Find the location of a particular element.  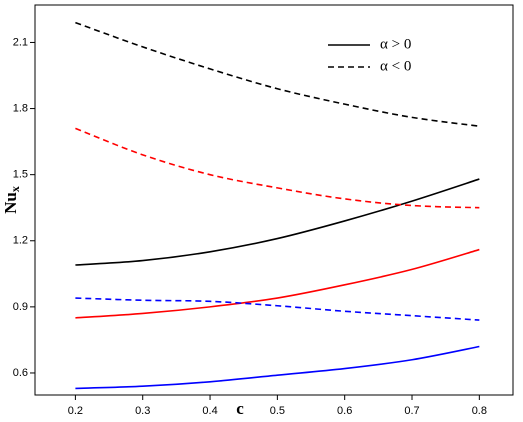

legend-label: α < 0 is located at coordinates (395, 66).